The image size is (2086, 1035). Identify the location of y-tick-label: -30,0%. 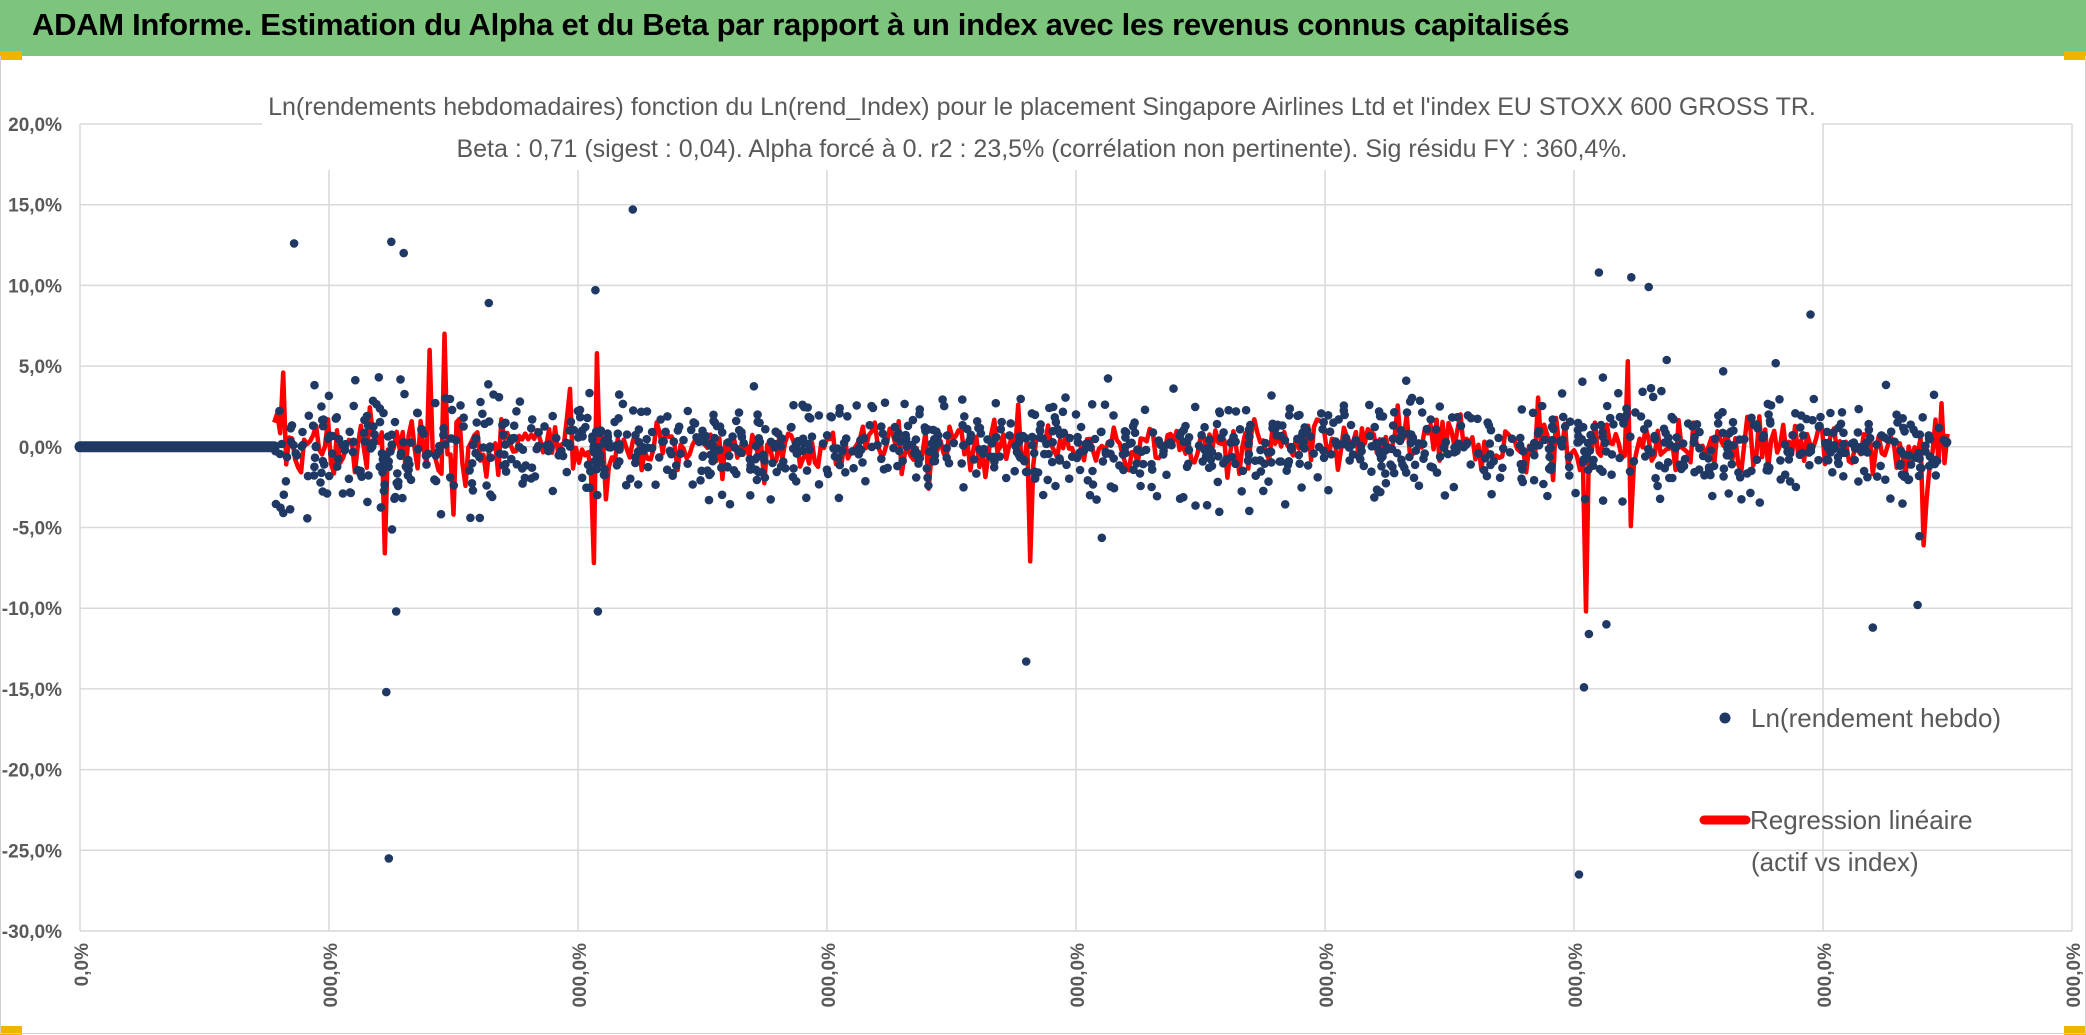
(32, 932).